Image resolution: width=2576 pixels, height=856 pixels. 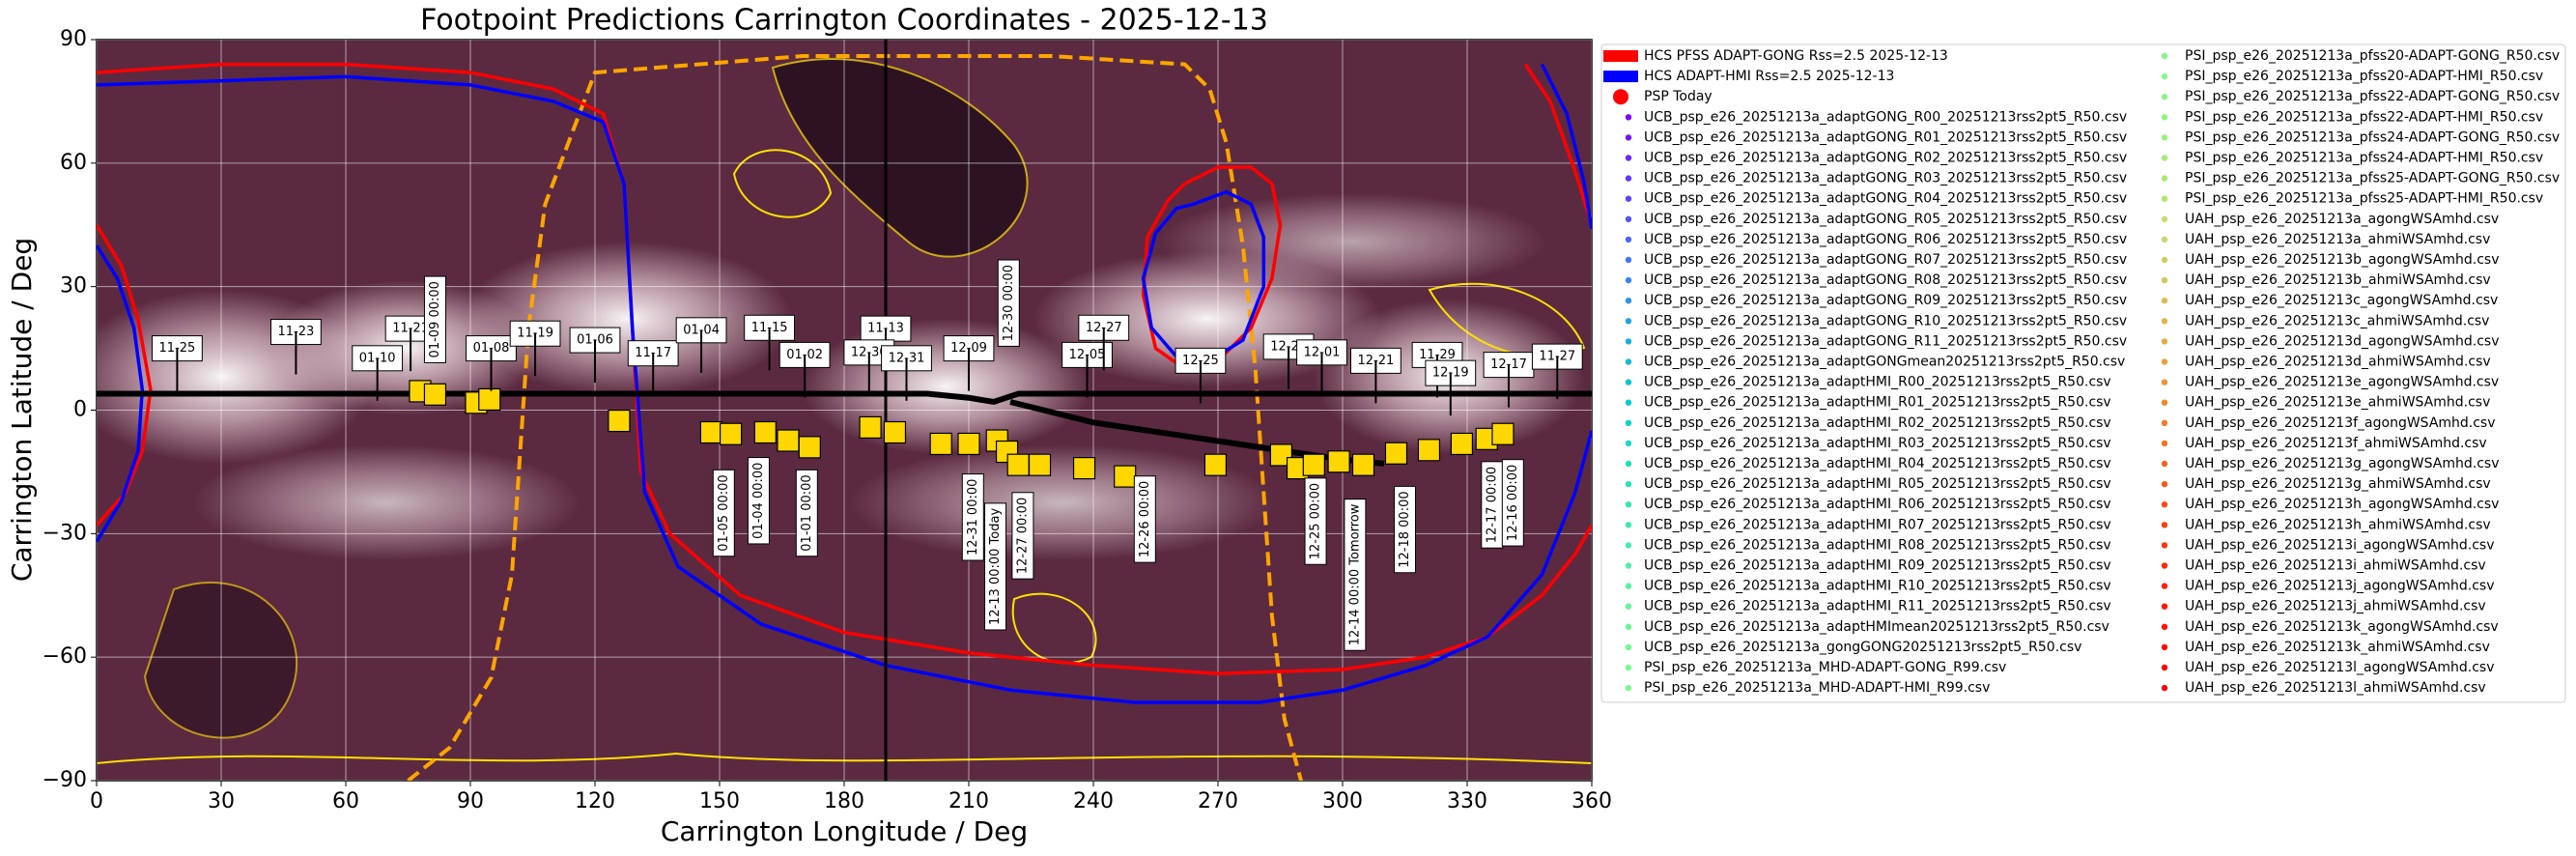 I want to click on legend-label: UAH_psp_e26_20251213k_agongWSAmhd.csv, so click(x=2342, y=627).